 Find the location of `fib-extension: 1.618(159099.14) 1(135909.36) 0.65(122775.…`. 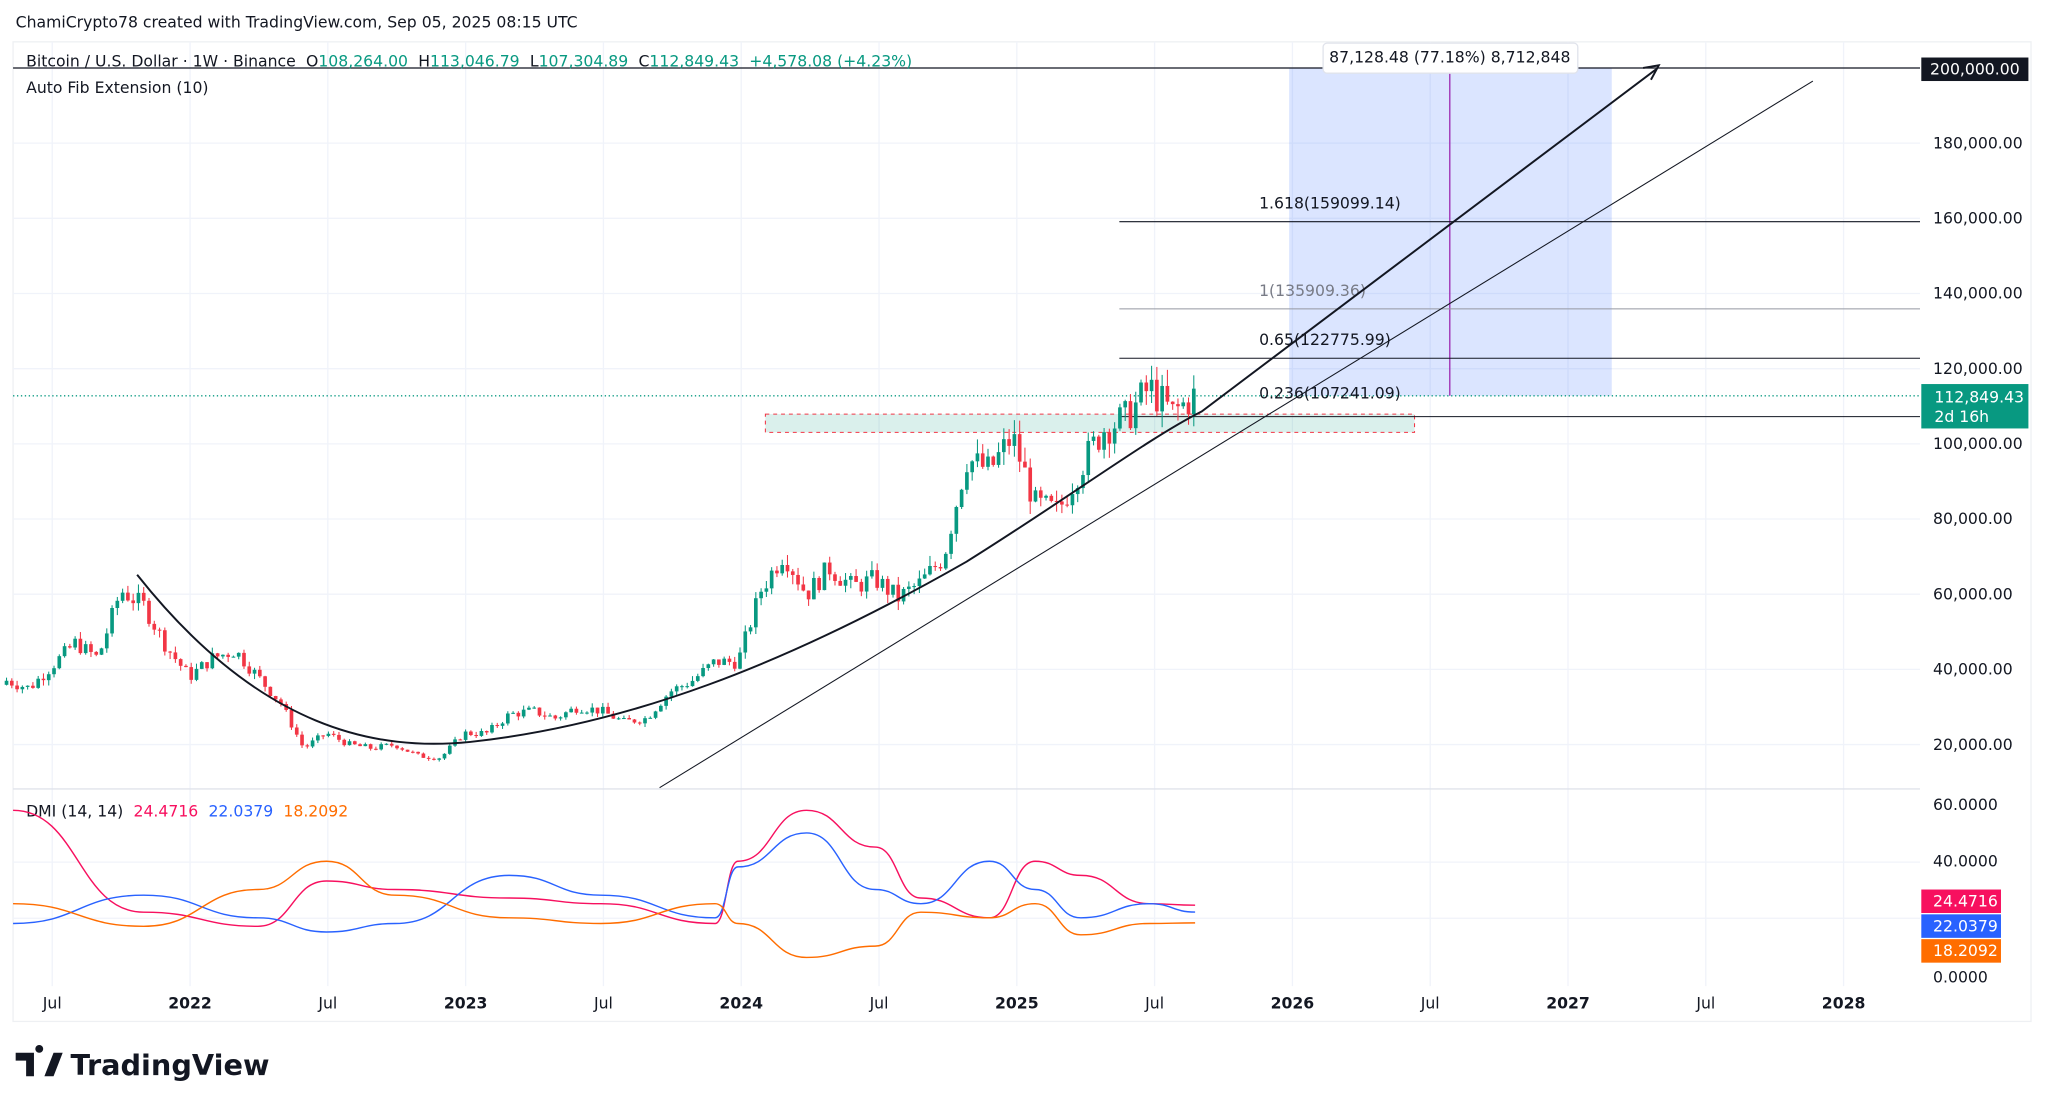

fib-extension: 1.618(159099.14) 1(135909.36) 0.65(122775.… is located at coordinates (1519, 306).